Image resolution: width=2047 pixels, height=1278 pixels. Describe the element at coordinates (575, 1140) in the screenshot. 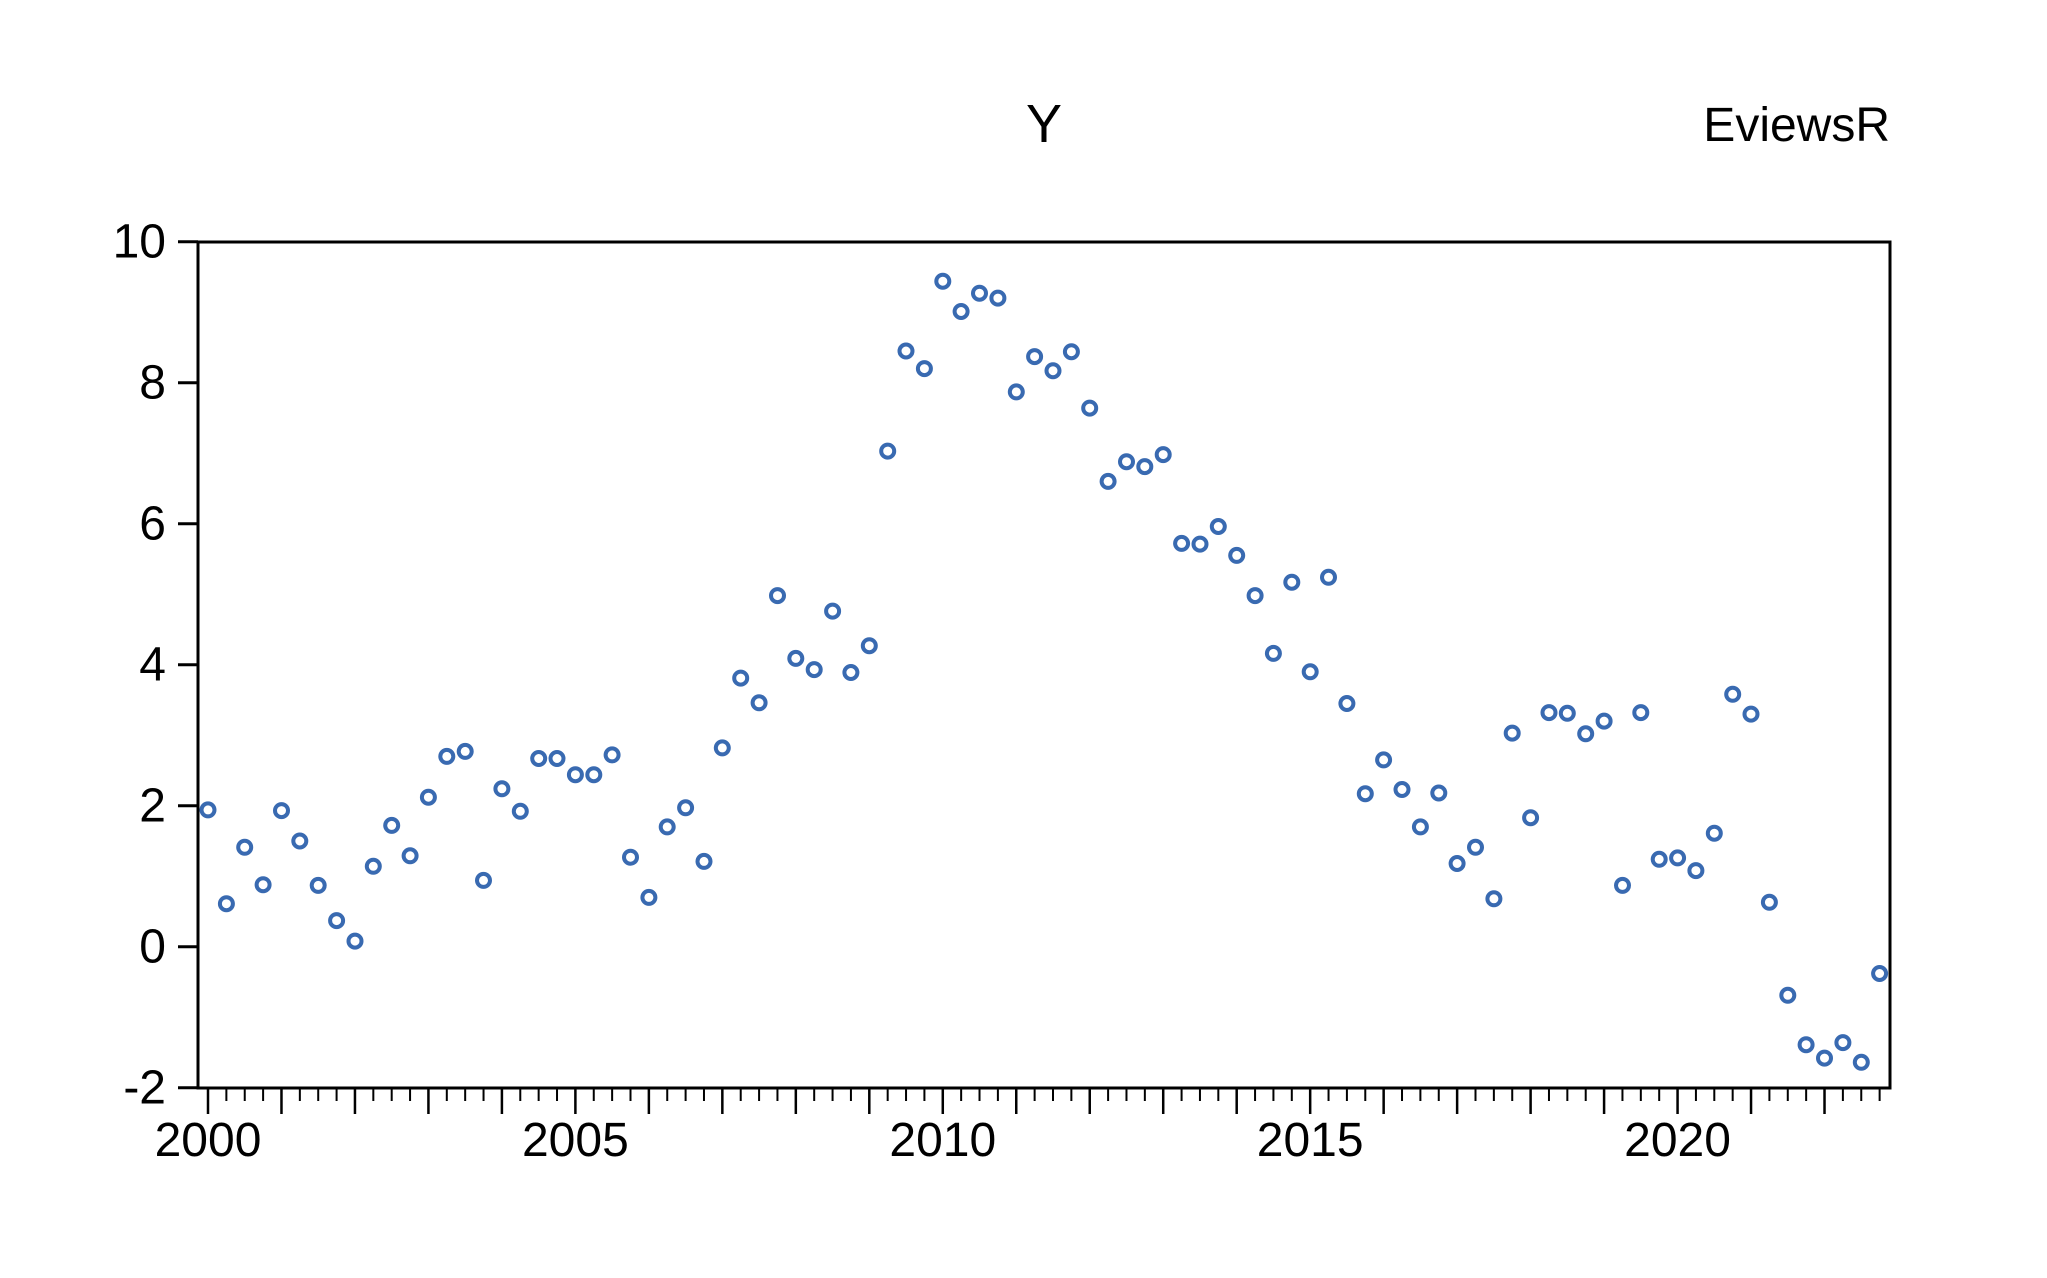

I see `x-tick-label: 2005` at that location.